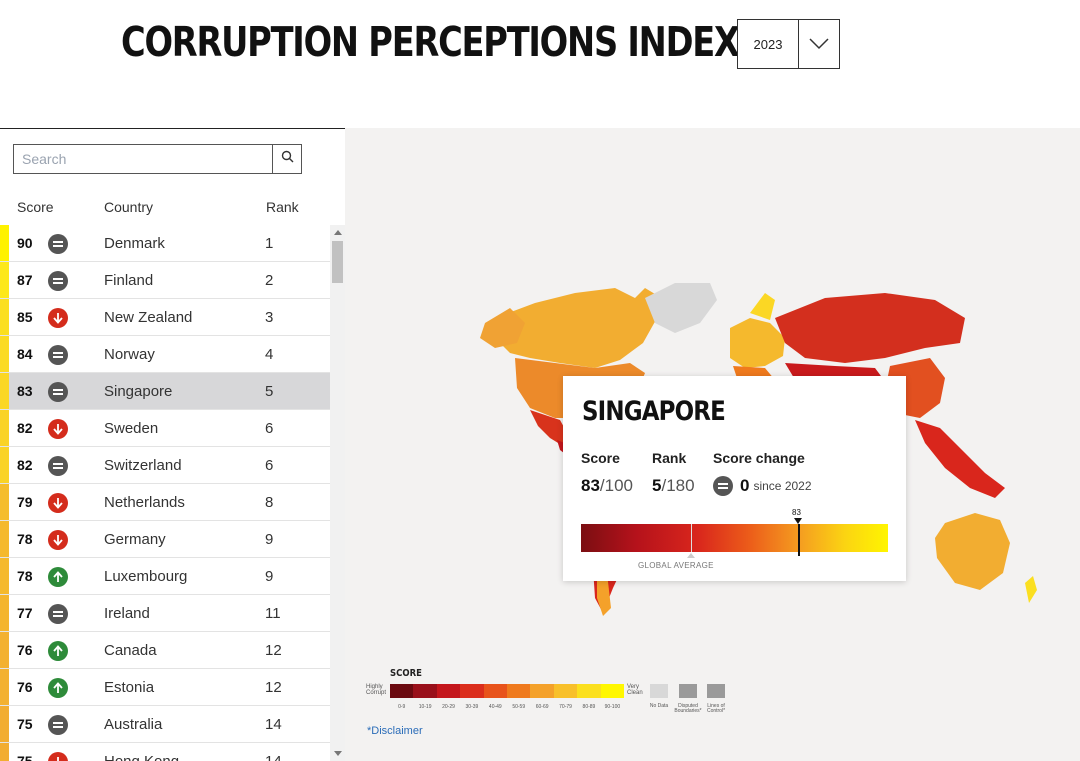 The height and width of the screenshot is (761, 1080). What do you see at coordinates (870, 328) in the screenshot?
I see `map-russia` at bounding box center [870, 328].